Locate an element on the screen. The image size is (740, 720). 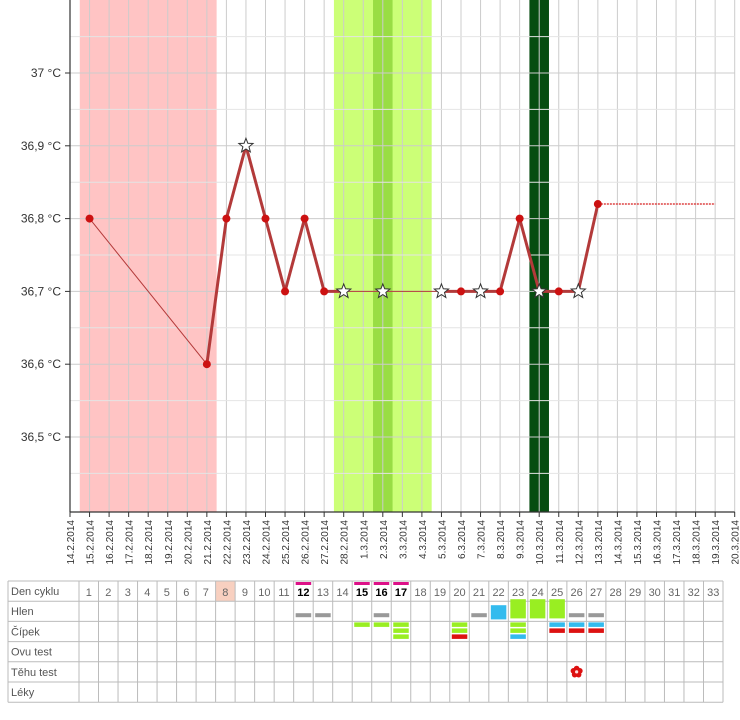
day-number: 31 is located at coordinates (674, 593).